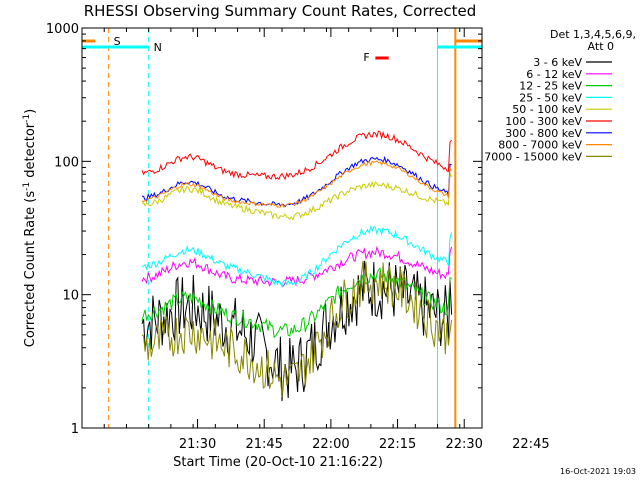 This screenshot has width=640, height=480. What do you see at coordinates (278, 462) in the screenshot?
I see `x-axis-label: Start Time (20-Oct-10 21:16:22)` at bounding box center [278, 462].